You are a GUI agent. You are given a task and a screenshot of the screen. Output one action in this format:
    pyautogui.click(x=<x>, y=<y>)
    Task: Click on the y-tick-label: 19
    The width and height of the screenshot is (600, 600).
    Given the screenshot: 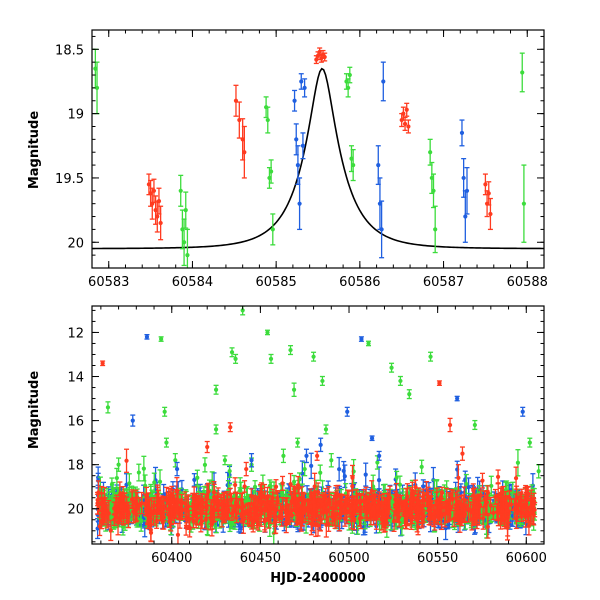 What is the action you would take?
    pyautogui.click(x=75, y=115)
    